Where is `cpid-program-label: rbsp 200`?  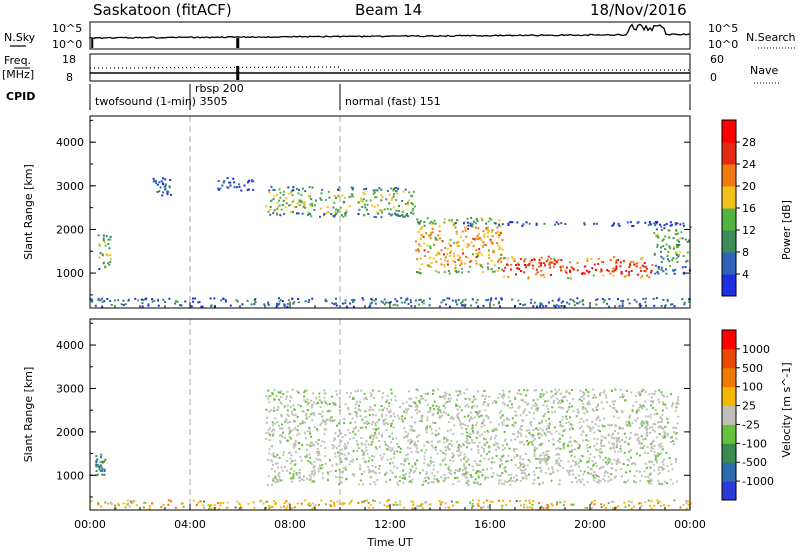 cpid-program-label: rbsp 200 is located at coordinates (219, 88).